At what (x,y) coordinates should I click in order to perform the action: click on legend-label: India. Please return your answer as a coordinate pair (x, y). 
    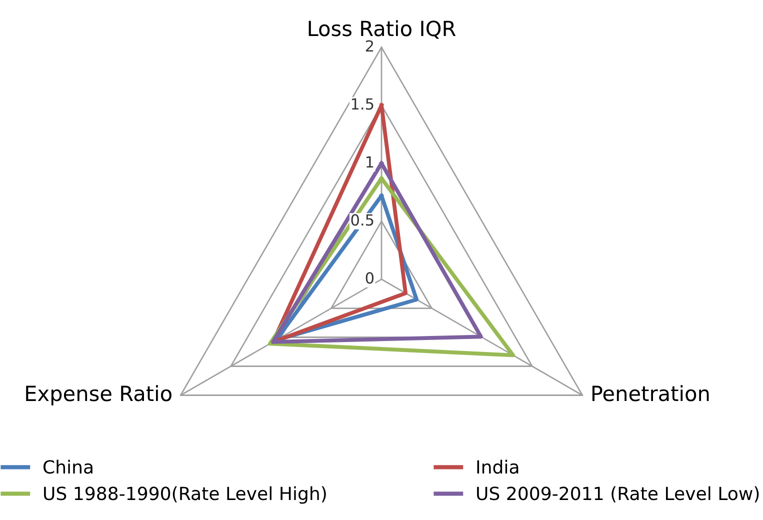
    Looking at the image, I should click on (497, 467).